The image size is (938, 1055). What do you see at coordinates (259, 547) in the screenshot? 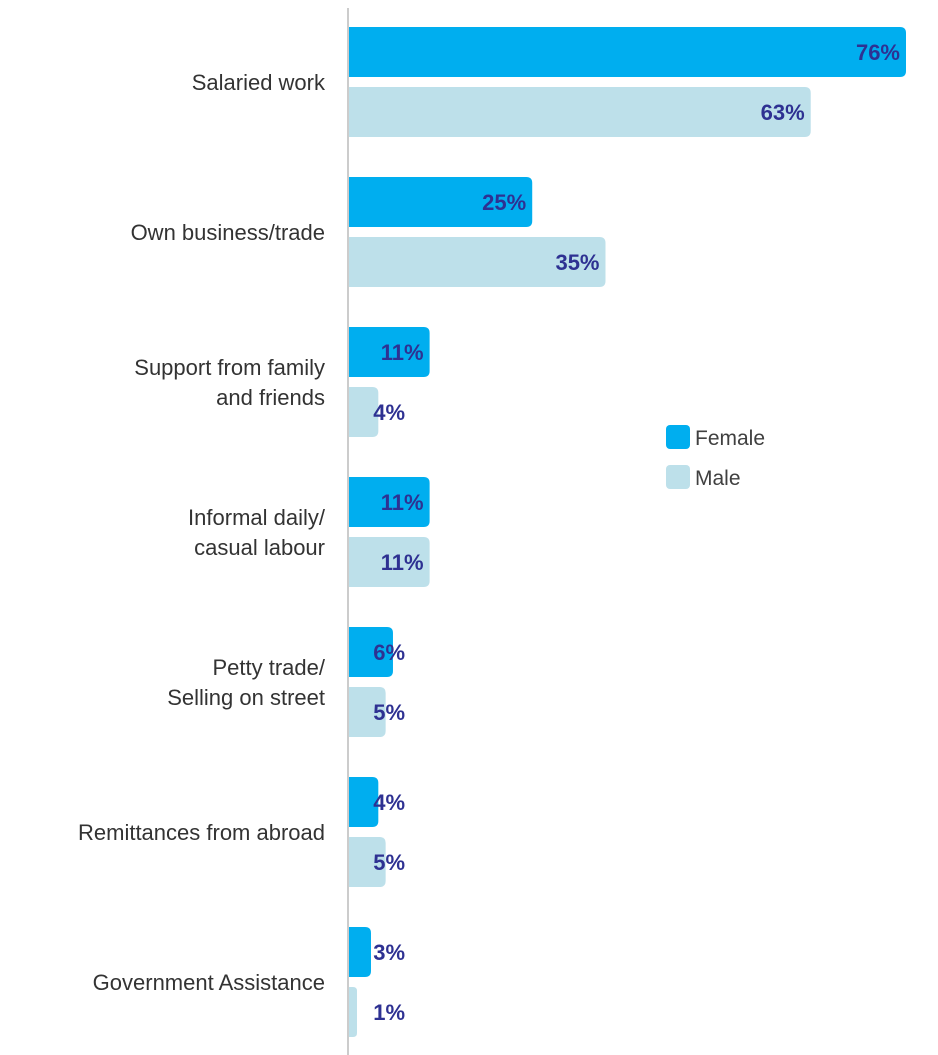
I see `category-label-informal-daily-casual-labour: casual labour` at bounding box center [259, 547].